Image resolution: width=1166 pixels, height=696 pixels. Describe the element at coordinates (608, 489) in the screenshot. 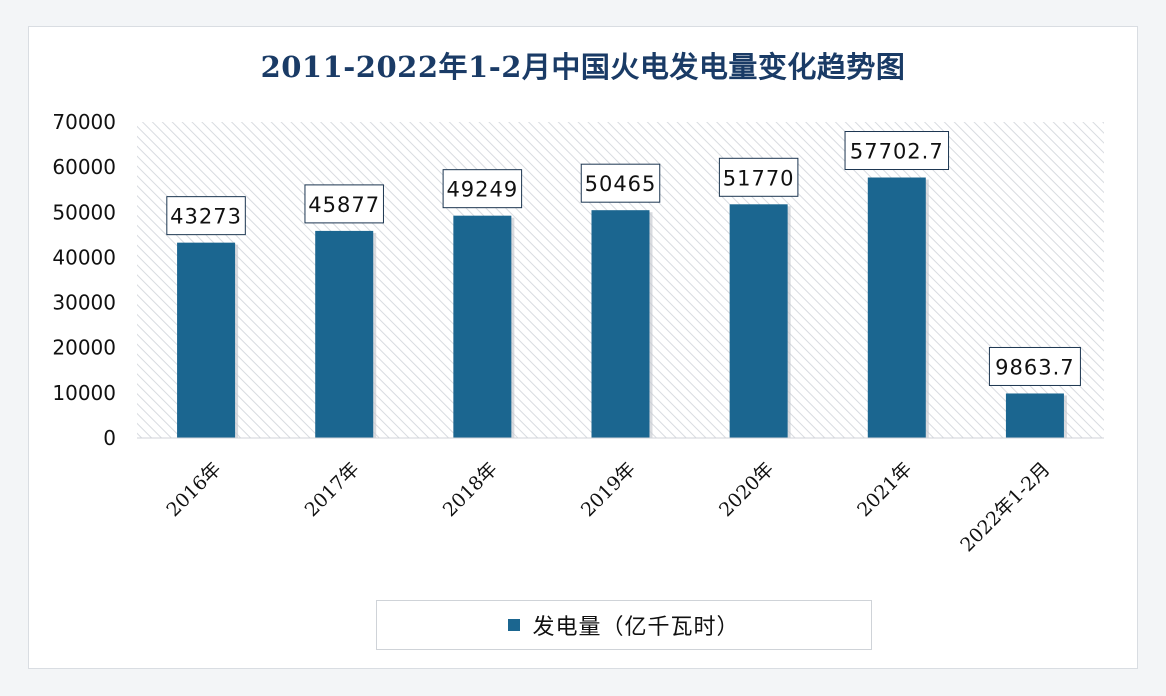

I see `x-tick-label: 2019年` at that location.